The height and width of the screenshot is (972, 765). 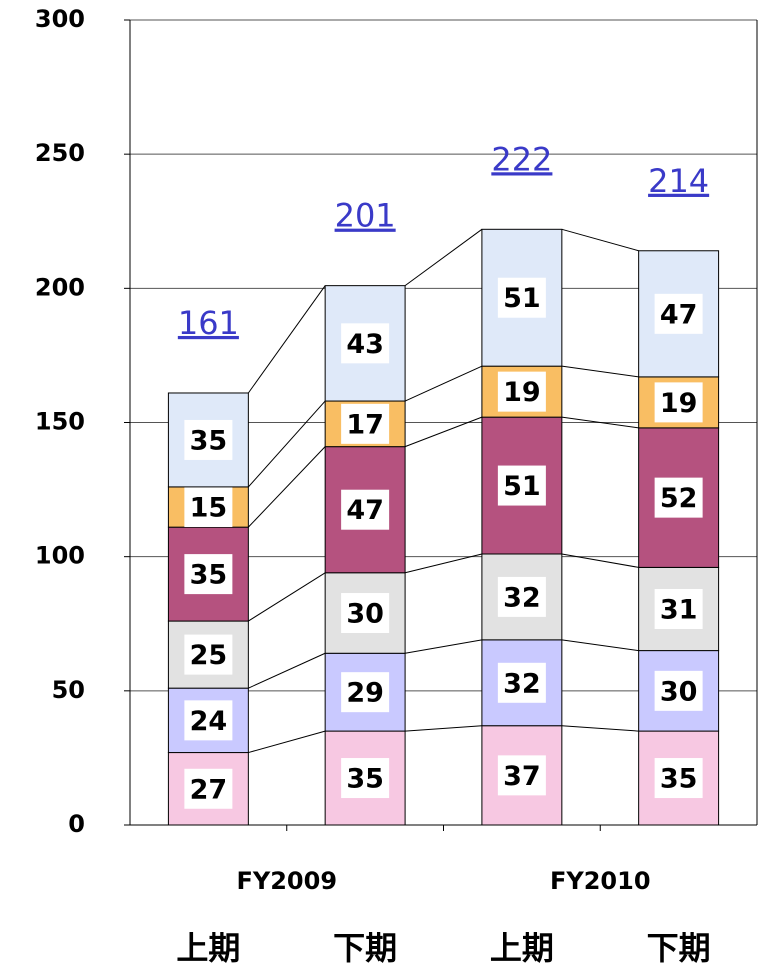 What do you see at coordinates (60, 287) in the screenshot?
I see `y-tick-label: 200` at bounding box center [60, 287].